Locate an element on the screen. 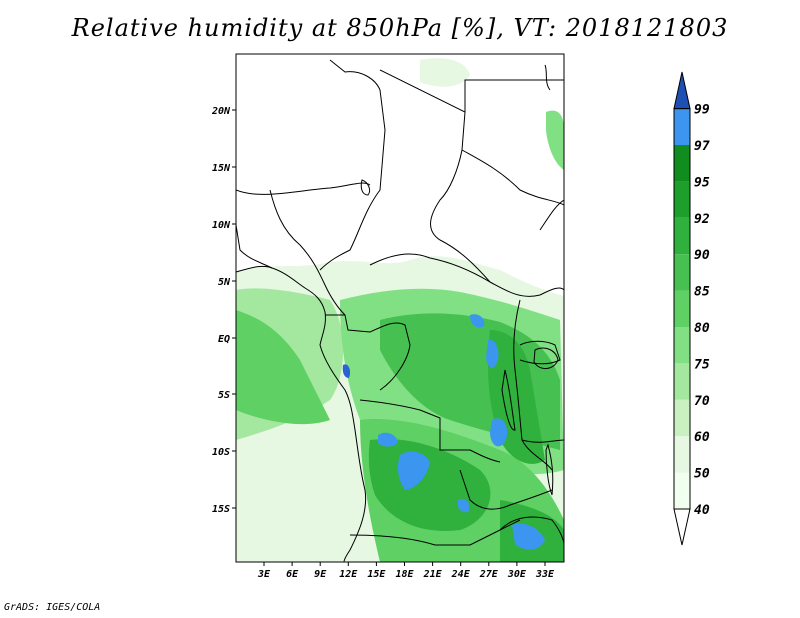  lat-tick-label: 20N is located at coordinates (221, 111).